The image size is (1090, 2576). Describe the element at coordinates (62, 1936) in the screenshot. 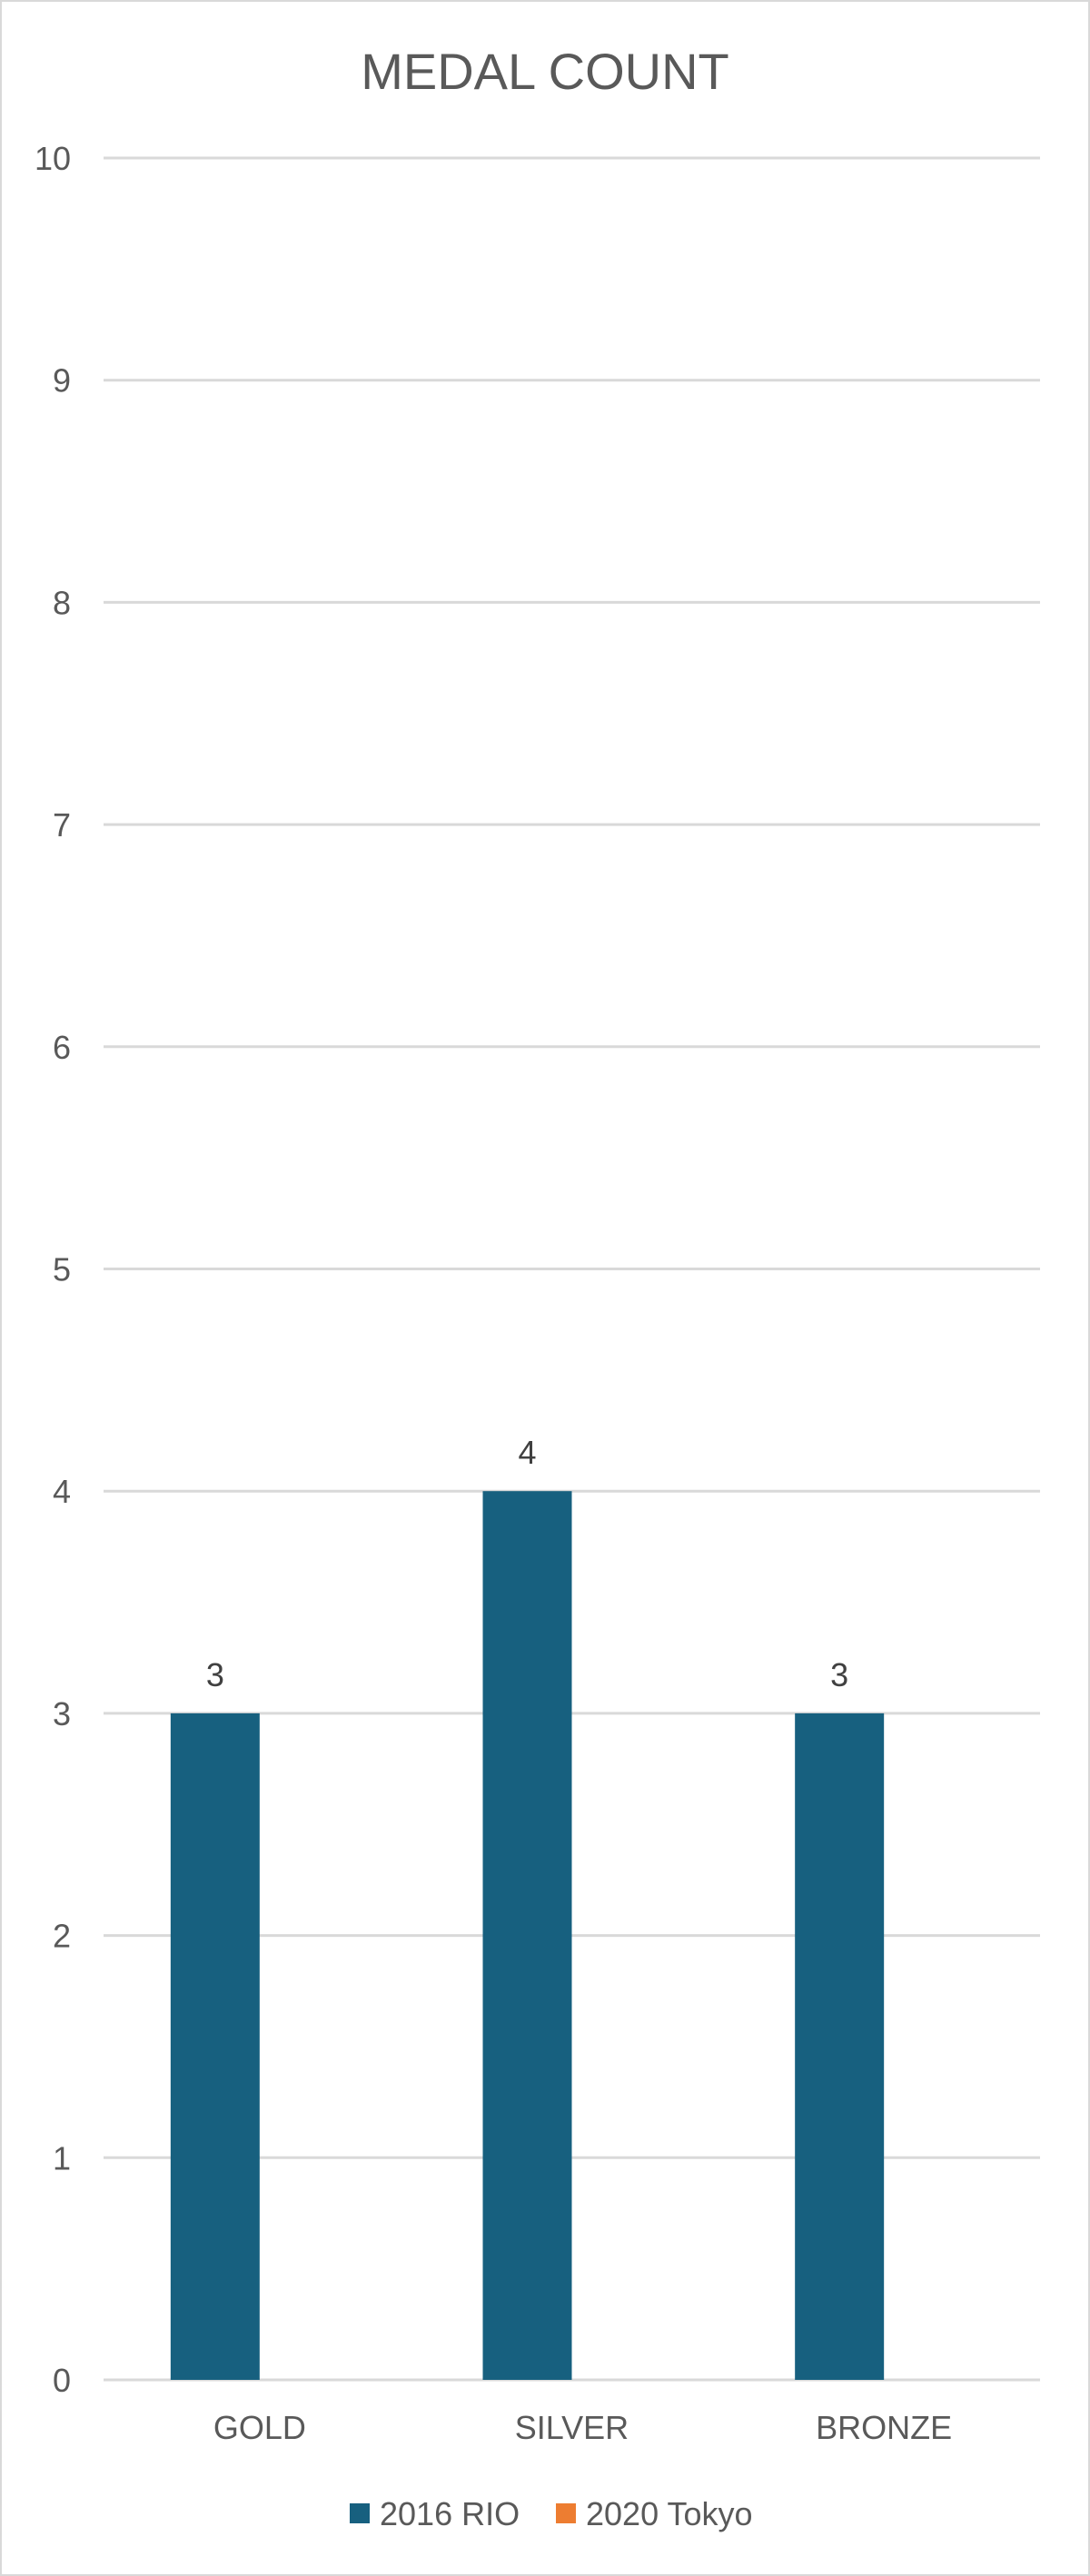

I see `y-tick-label: 2` at that location.